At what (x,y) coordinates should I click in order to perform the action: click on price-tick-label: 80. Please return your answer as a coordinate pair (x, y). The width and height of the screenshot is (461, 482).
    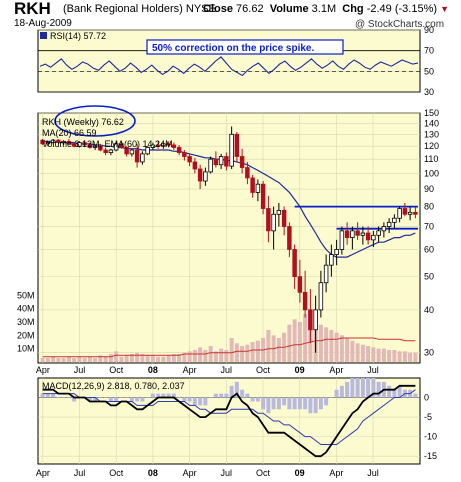
    Looking at the image, I should click on (429, 207).